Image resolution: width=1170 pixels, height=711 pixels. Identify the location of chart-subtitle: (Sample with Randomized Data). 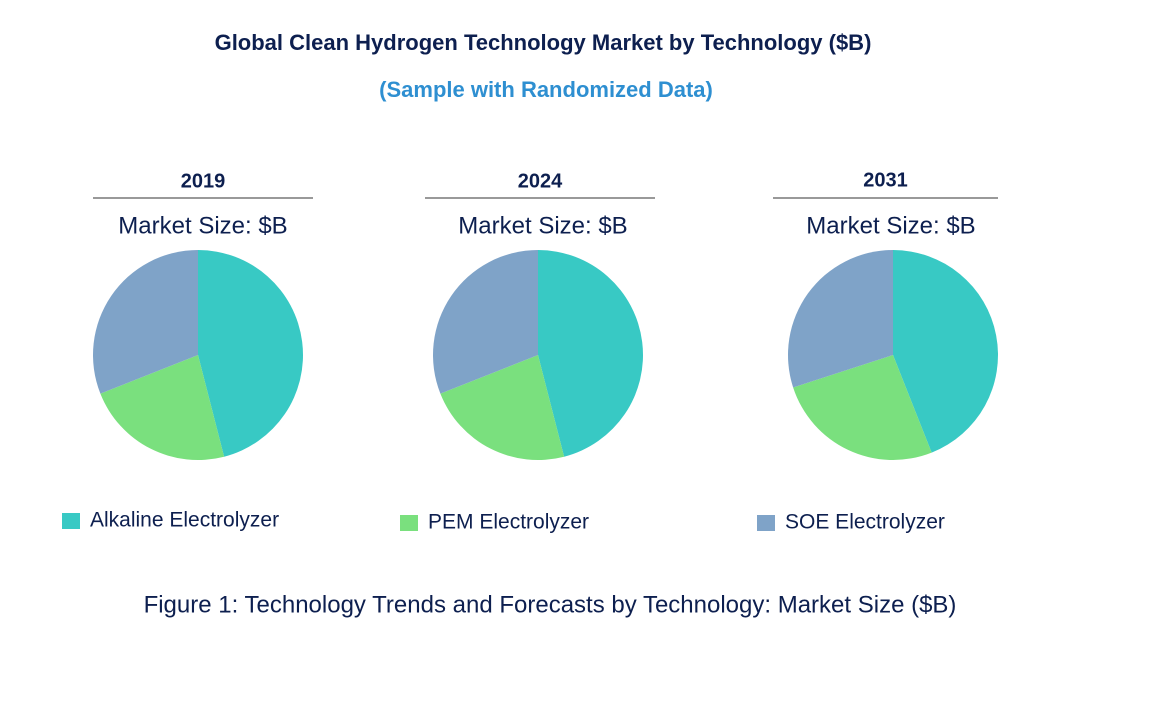
(546, 89).